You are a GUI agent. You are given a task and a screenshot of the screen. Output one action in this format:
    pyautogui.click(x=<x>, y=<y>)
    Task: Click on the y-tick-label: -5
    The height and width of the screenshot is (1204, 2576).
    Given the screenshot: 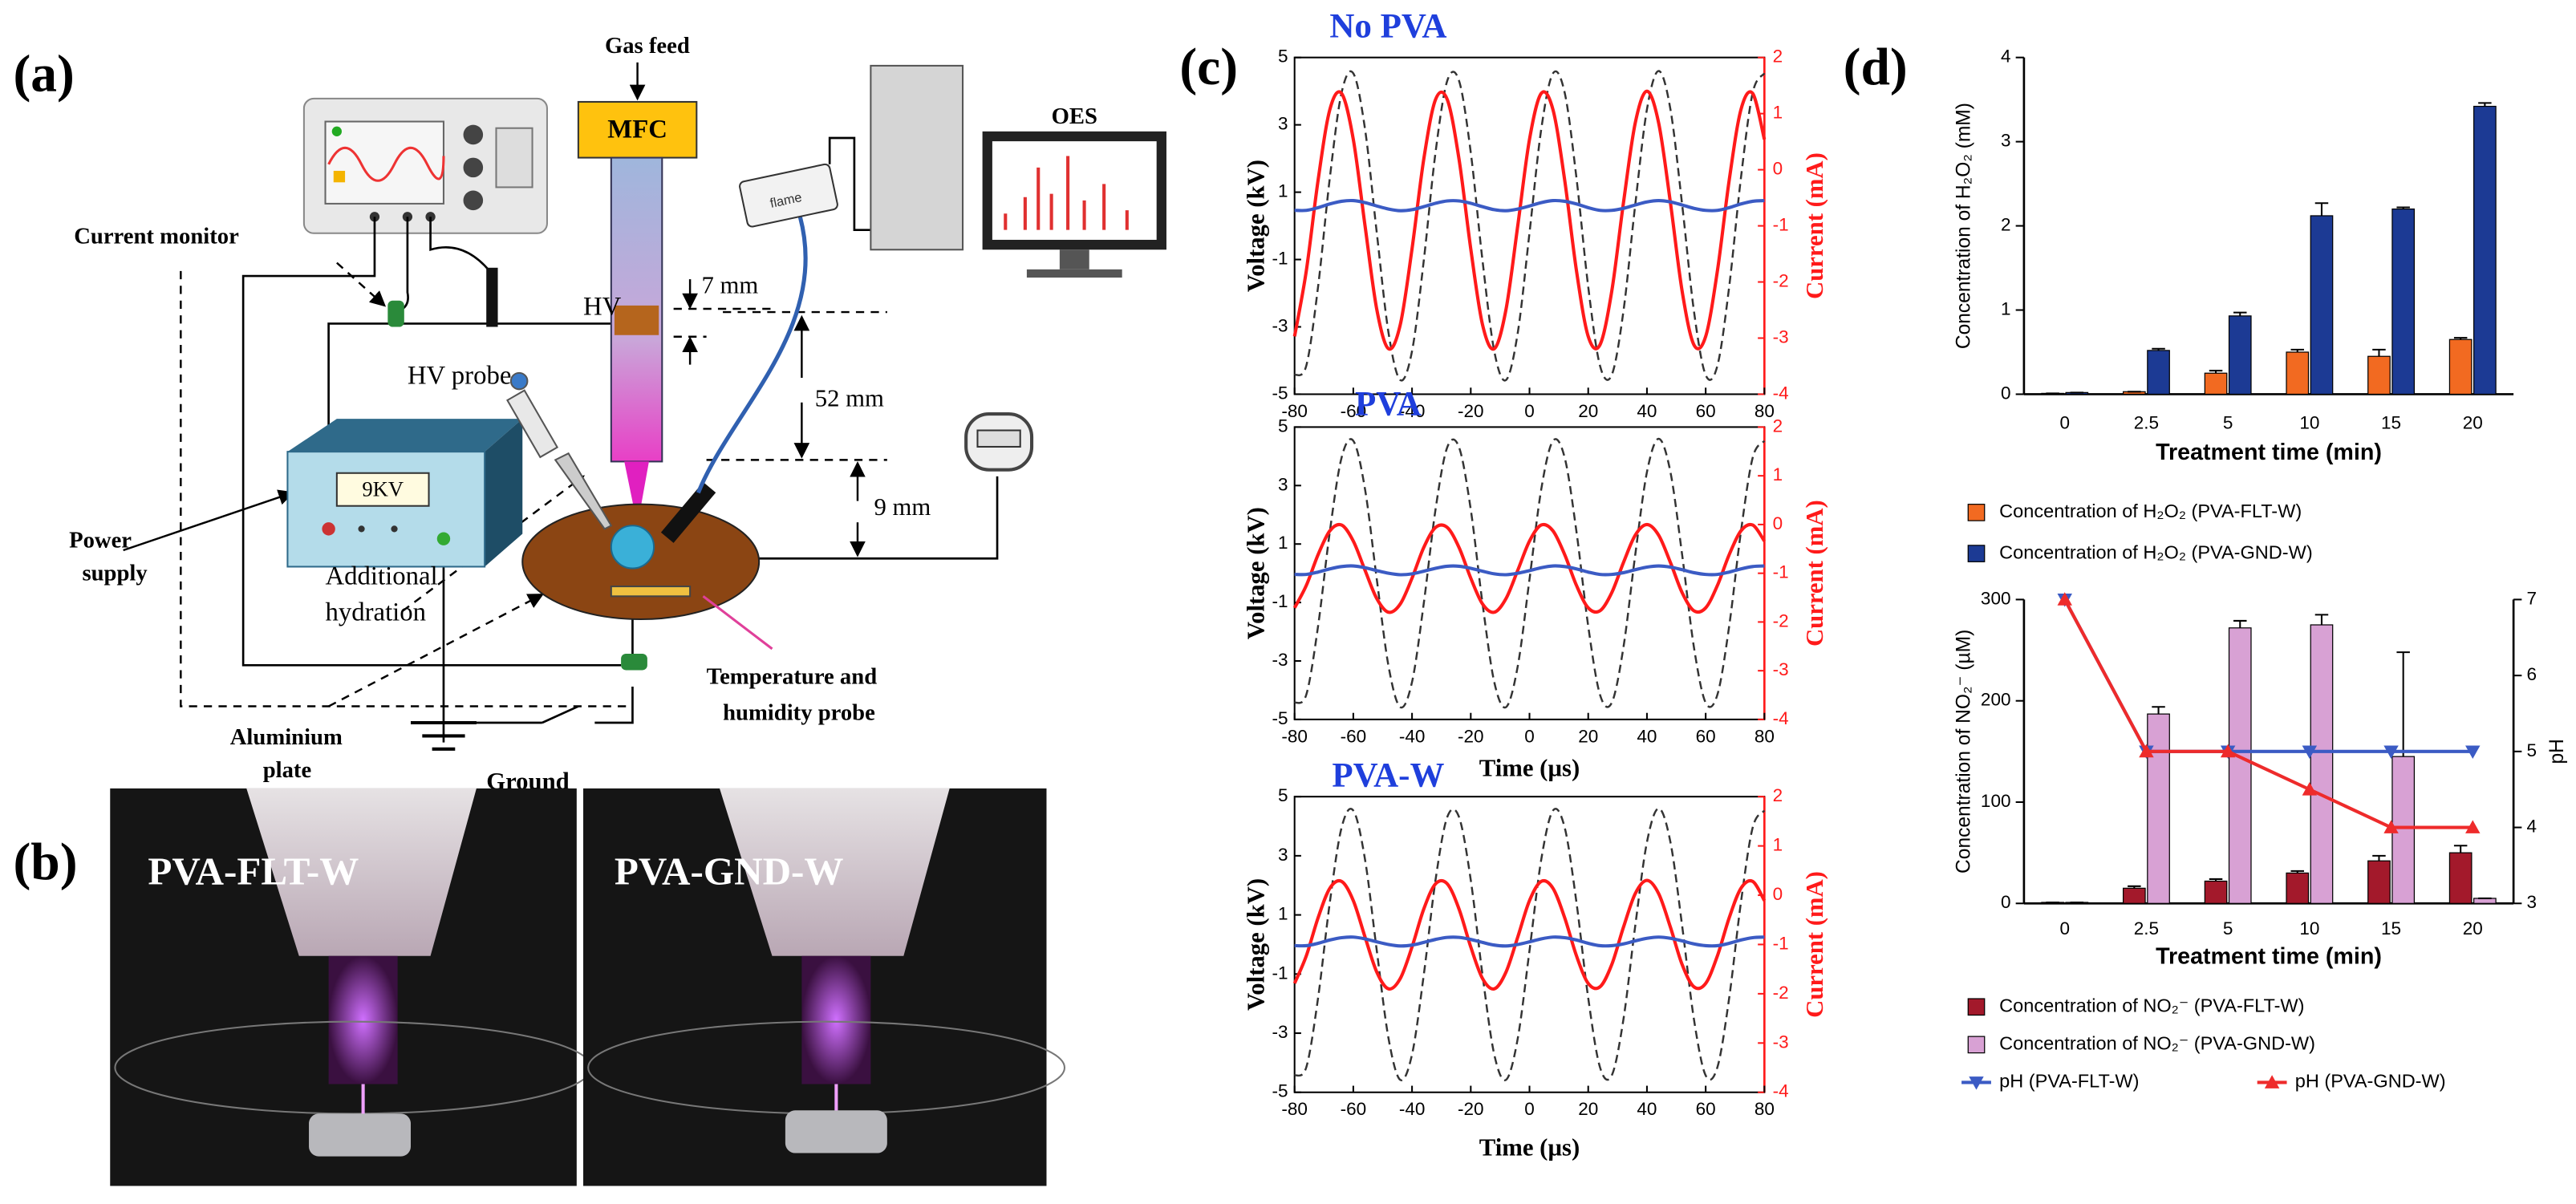 What is the action you would take?
    pyautogui.click(x=1280, y=718)
    